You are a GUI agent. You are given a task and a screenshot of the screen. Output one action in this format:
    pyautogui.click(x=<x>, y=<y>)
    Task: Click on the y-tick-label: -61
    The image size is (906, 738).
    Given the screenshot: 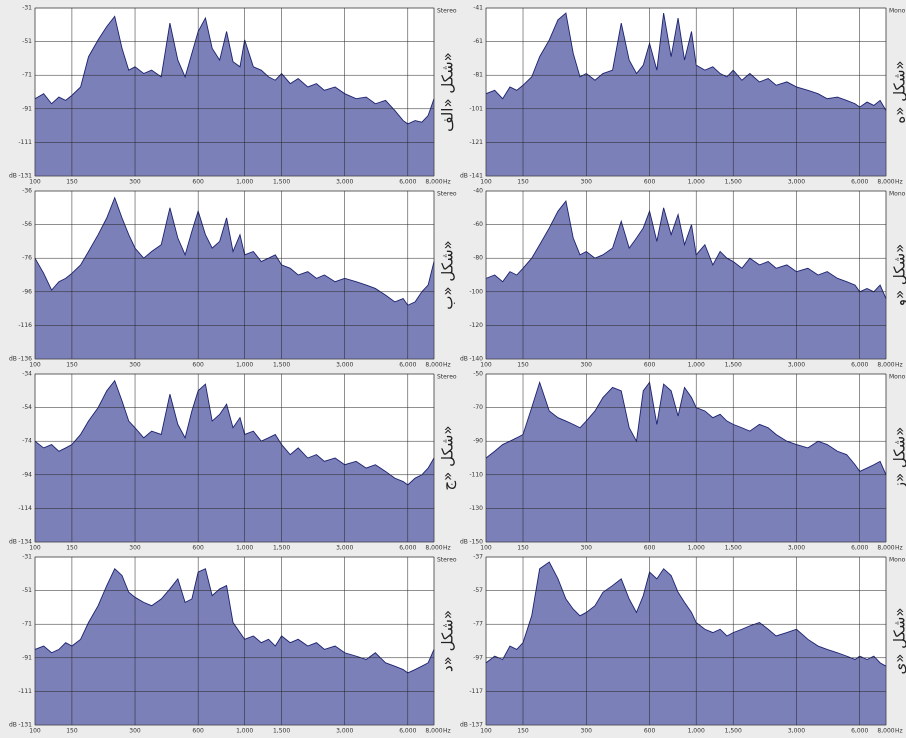 What is the action you would take?
    pyautogui.click(x=478, y=41)
    